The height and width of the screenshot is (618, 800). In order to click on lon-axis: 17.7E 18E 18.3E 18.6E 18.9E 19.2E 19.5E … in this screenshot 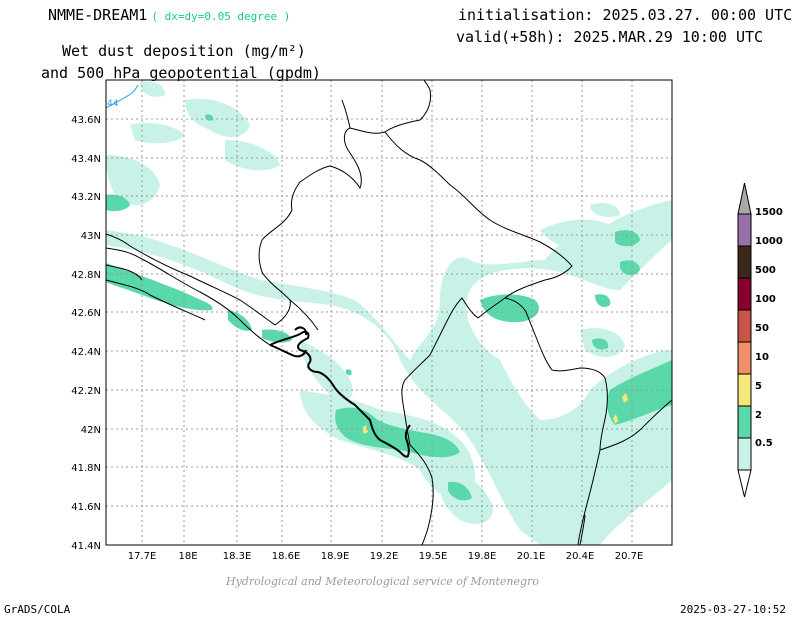, I will do `click(386, 556)`.